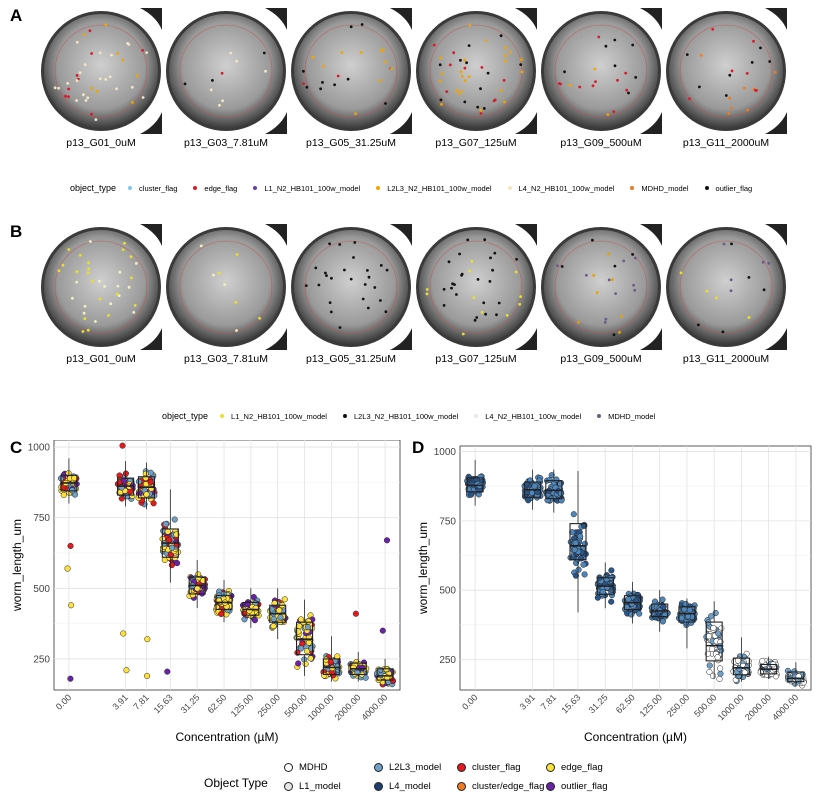  I want to click on legend-item: L2L3_N2_HB101_100w_model, so click(434, 188).